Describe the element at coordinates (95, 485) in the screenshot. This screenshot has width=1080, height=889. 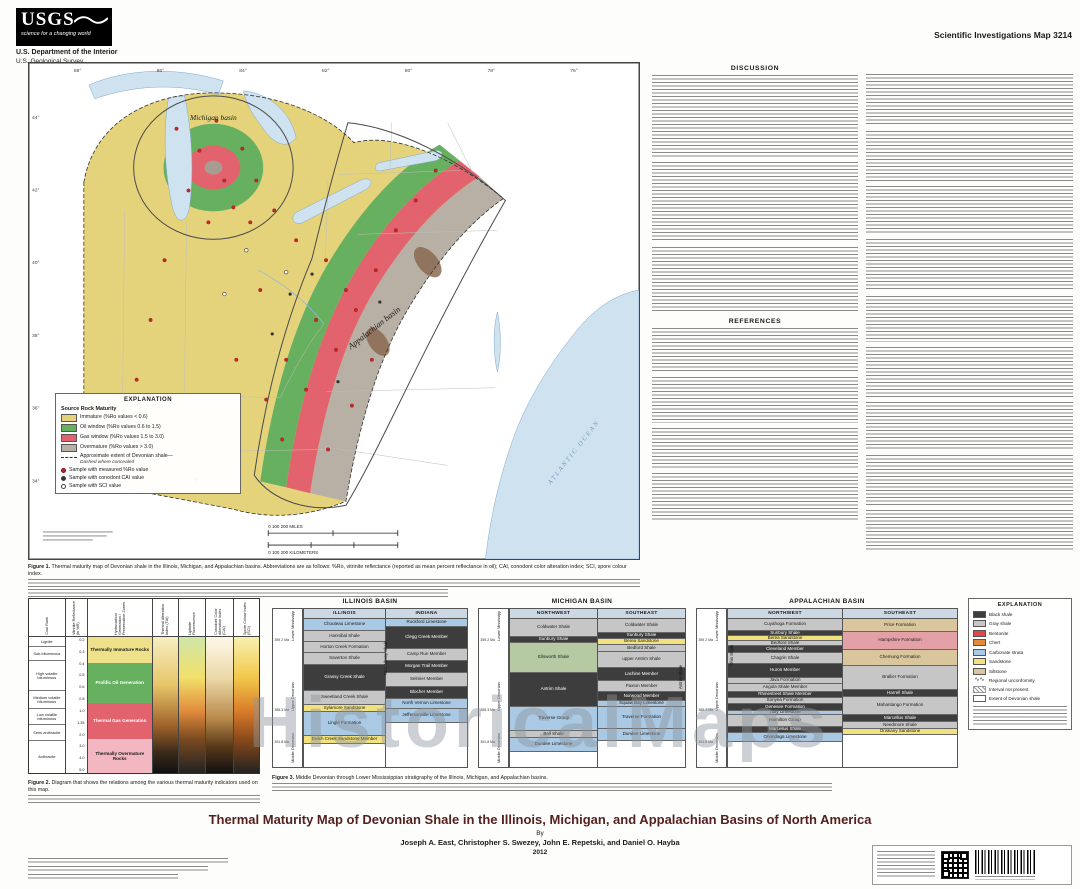
I see `legend-label: Sample with SCI value` at that location.